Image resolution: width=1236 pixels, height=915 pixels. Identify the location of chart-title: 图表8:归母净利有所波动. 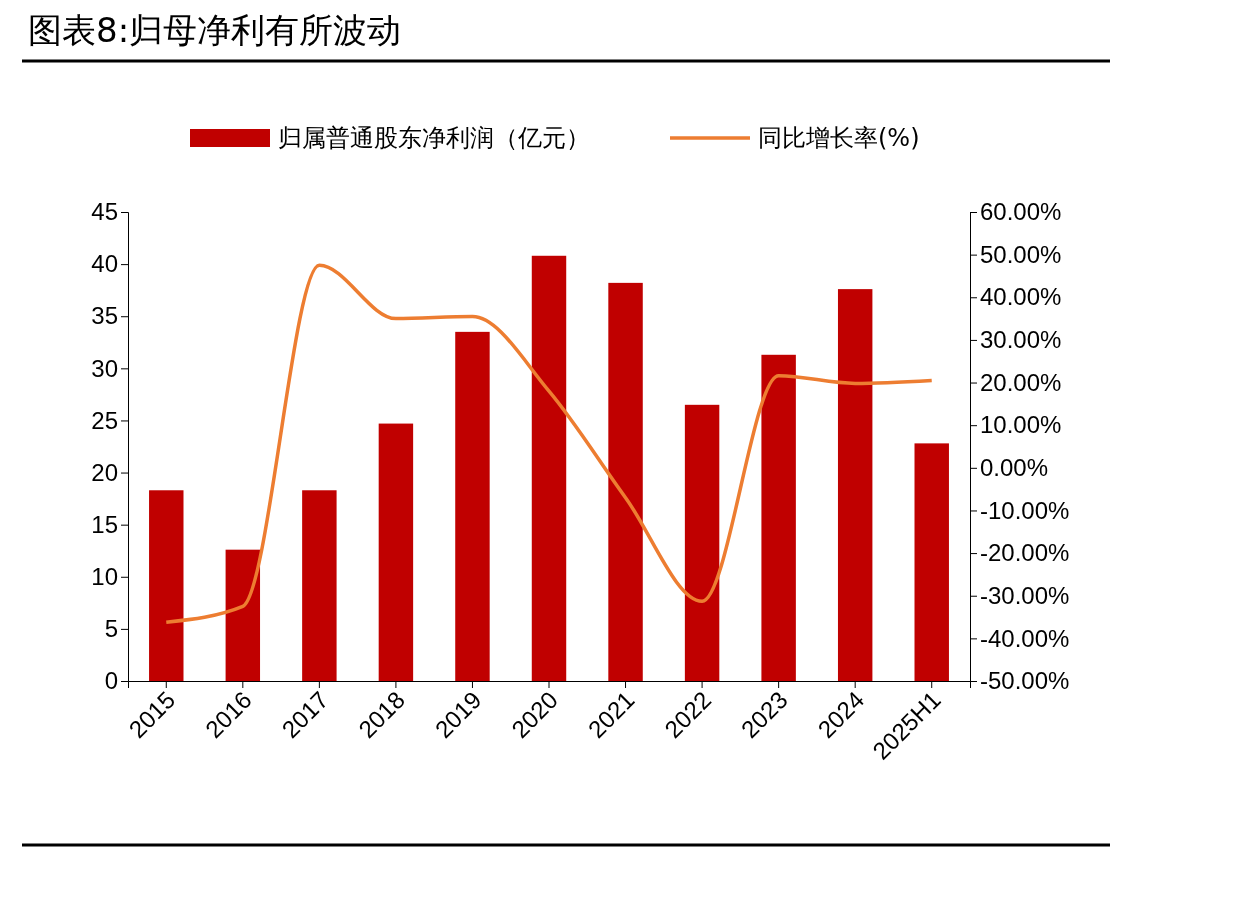
(215, 30).